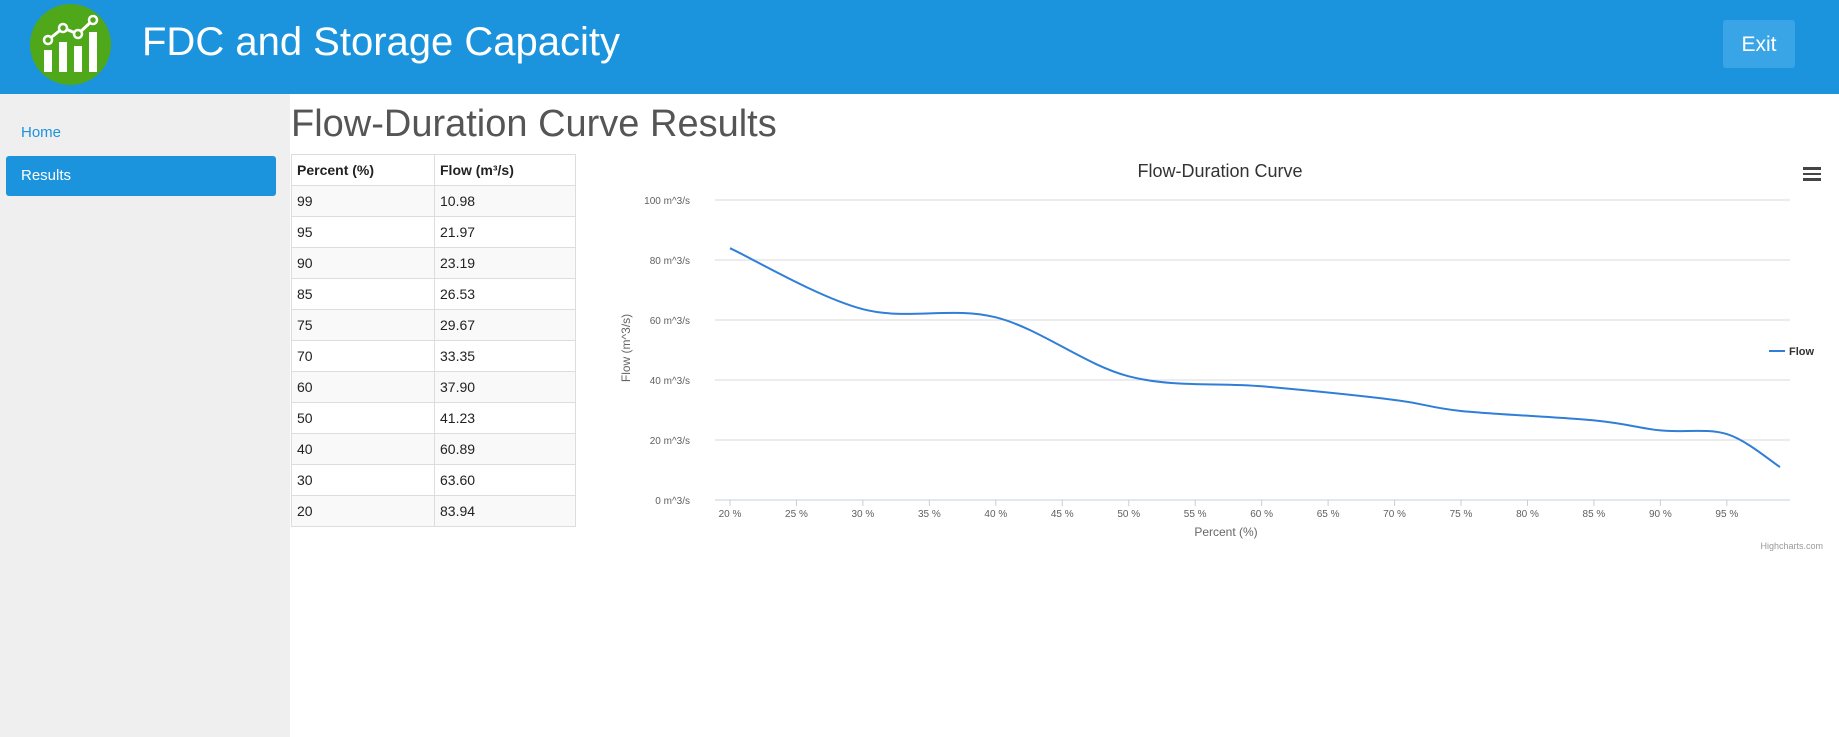 Image resolution: width=1839 pixels, height=737 pixels. I want to click on y-tick-label: 60 m^3/s, so click(670, 321).